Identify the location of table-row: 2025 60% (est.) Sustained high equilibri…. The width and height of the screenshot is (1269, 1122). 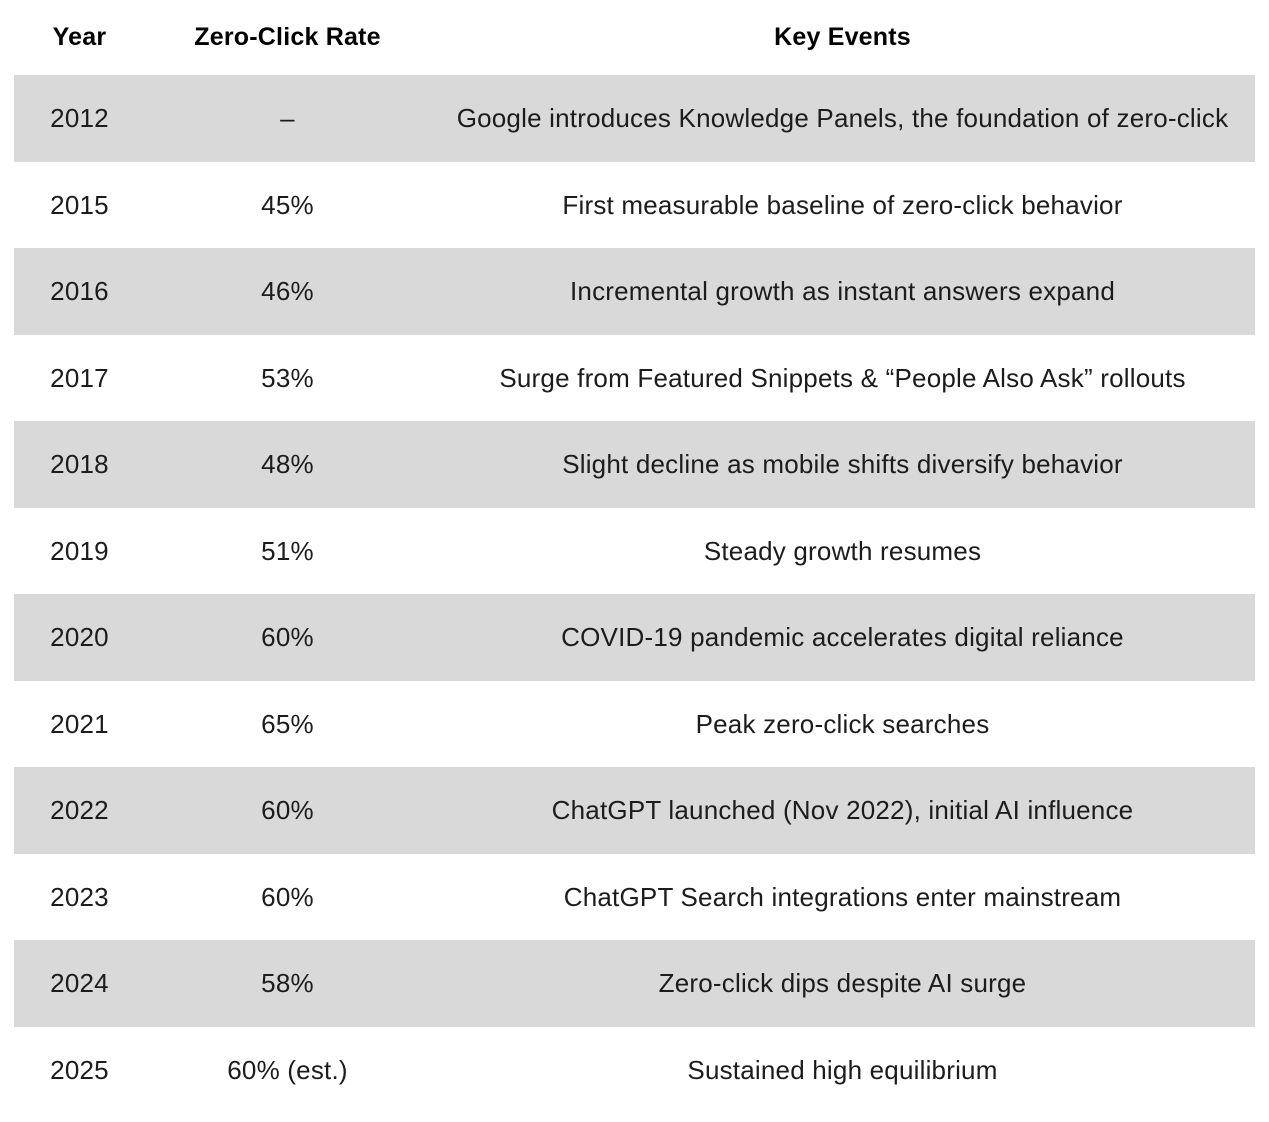
(634, 1069).